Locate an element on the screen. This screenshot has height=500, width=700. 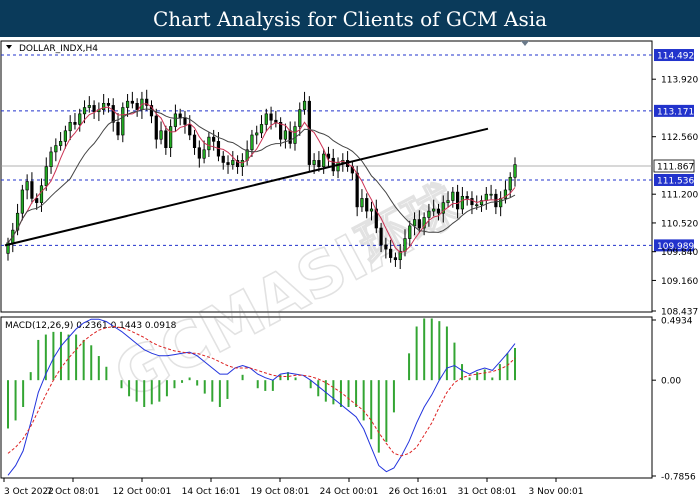
time-tick-label: 14 Oct 16:01 is located at coordinates (211, 492).